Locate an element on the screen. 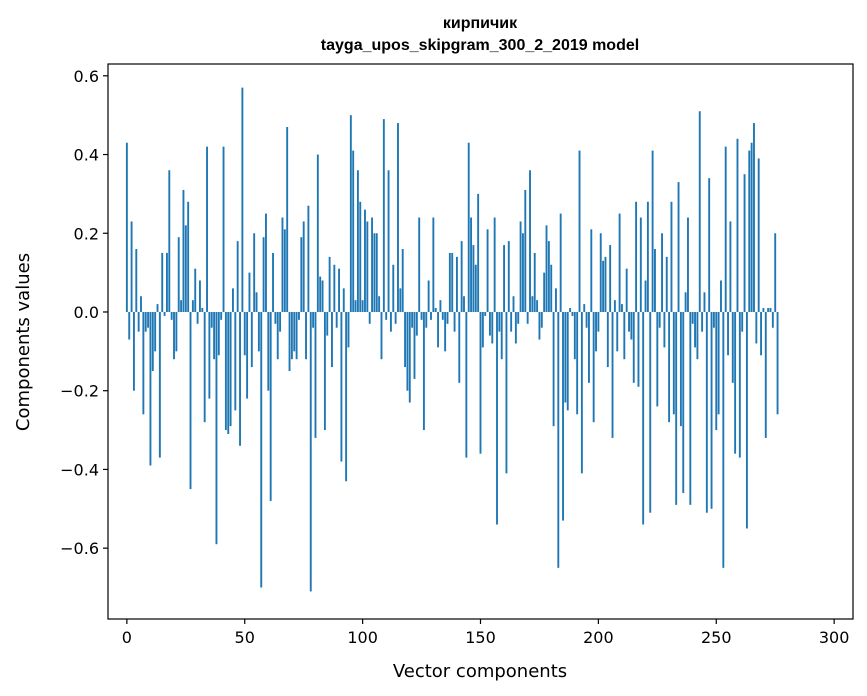 This screenshot has width=867, height=696. y-tick-label: 0.2 is located at coordinates (86, 233).